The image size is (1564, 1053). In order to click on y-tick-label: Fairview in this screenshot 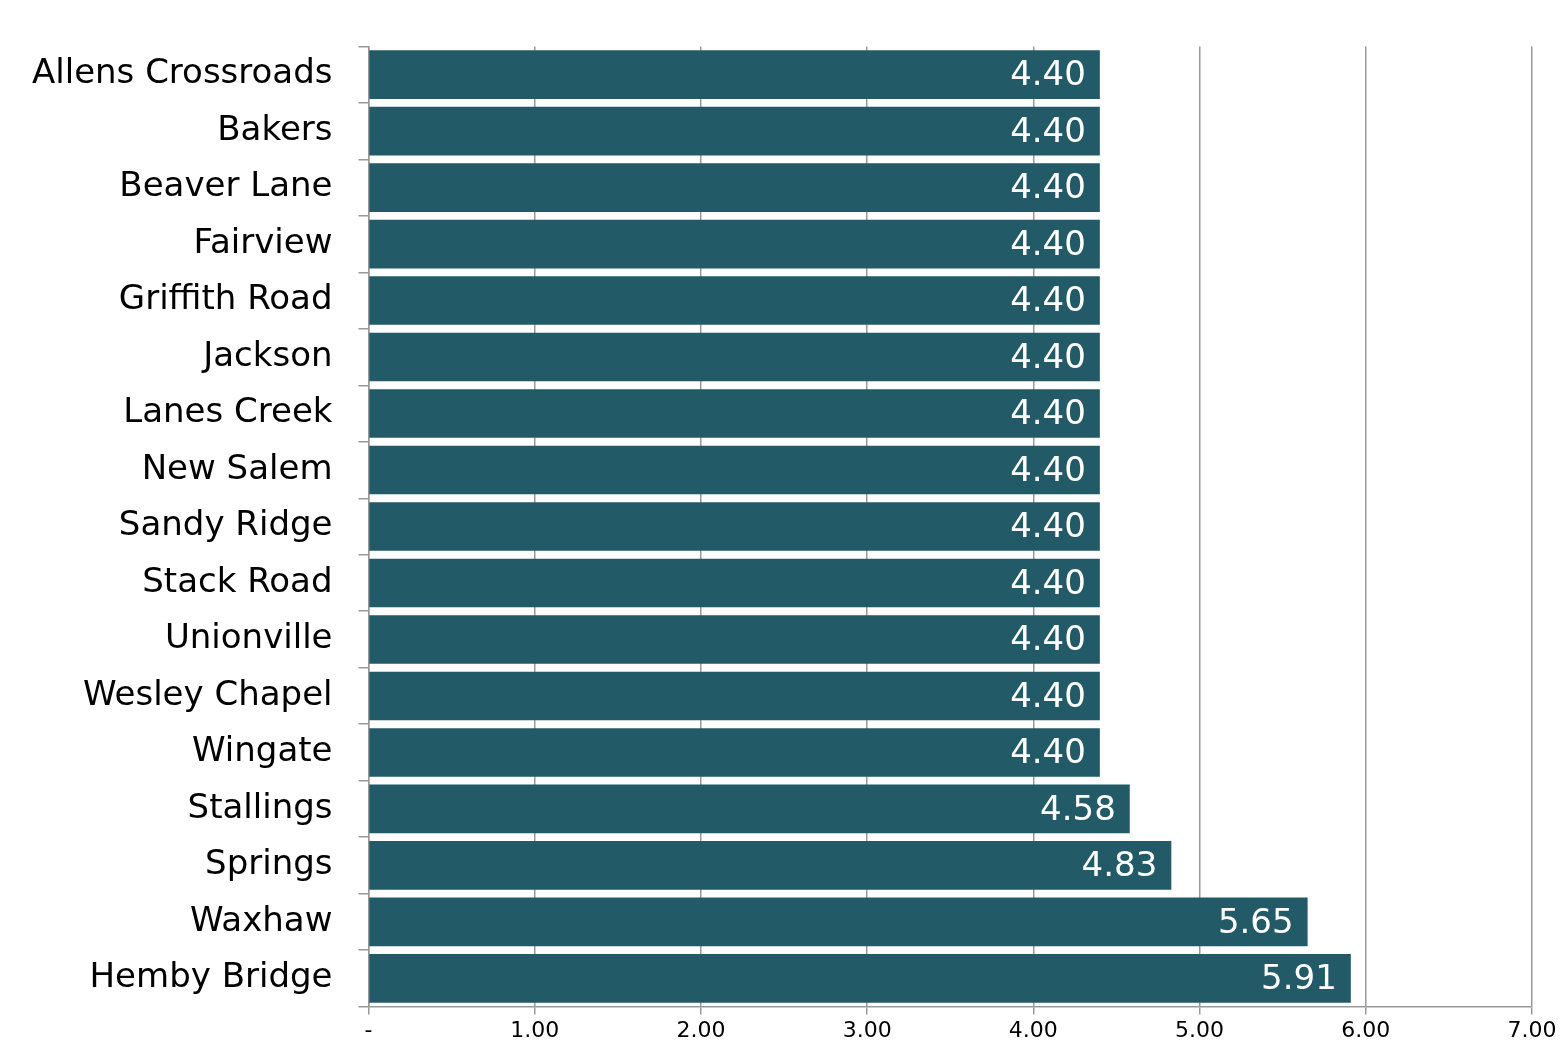, I will do `click(263, 240)`.